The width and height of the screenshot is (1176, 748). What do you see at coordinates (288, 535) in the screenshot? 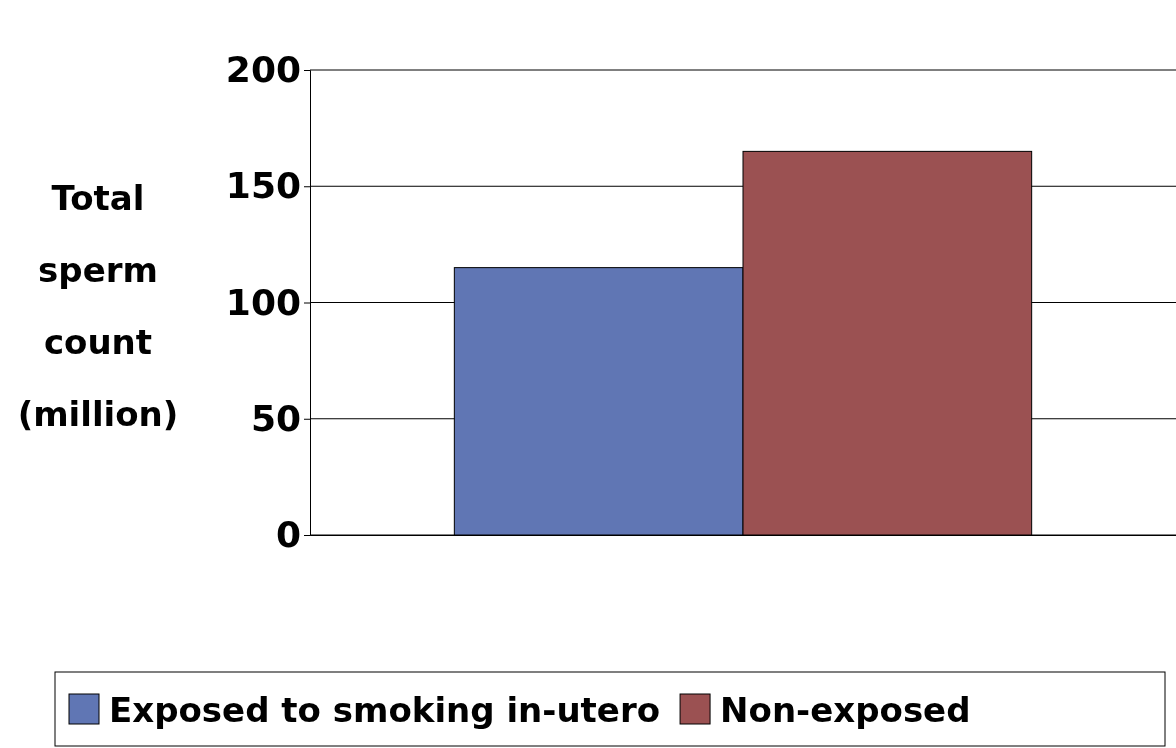
I see `y-tick-label: 0` at bounding box center [288, 535].